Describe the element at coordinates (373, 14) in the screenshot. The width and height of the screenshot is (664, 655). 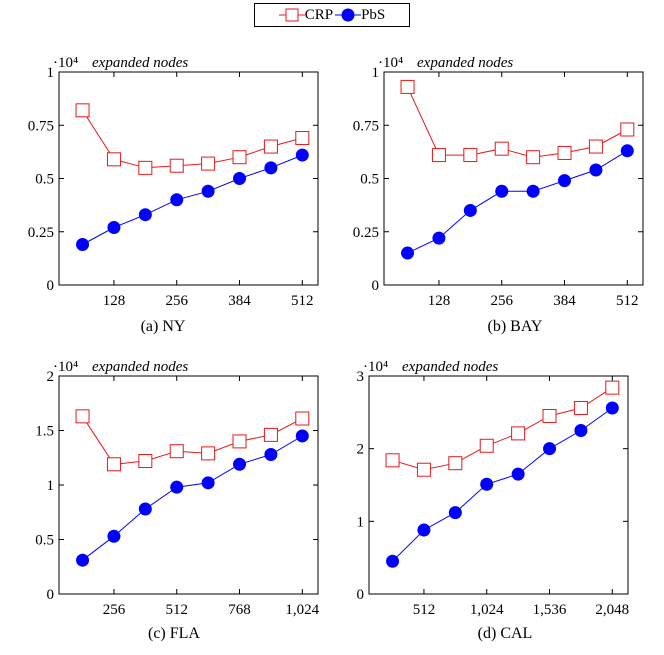
I see `legend-pbs-label: PbS` at that location.